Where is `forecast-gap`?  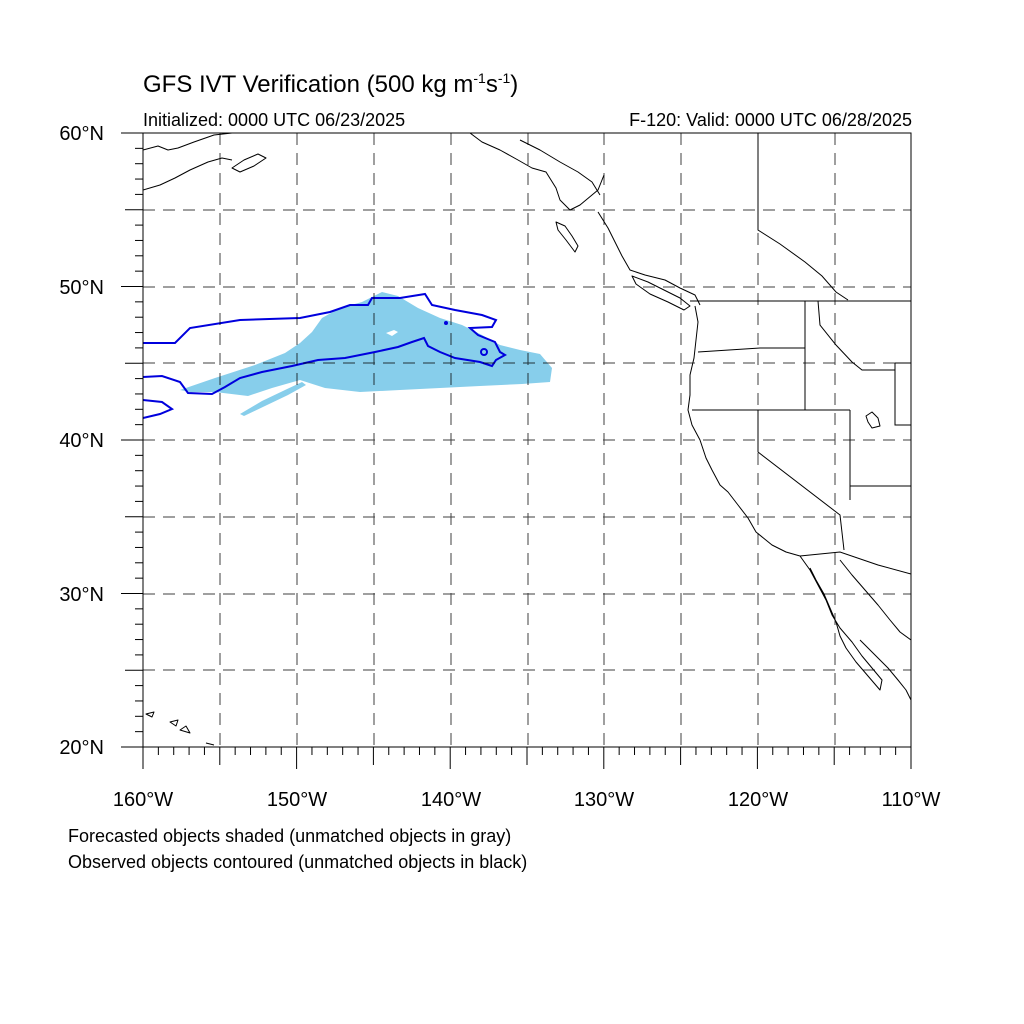 forecast-gap is located at coordinates (392, 333).